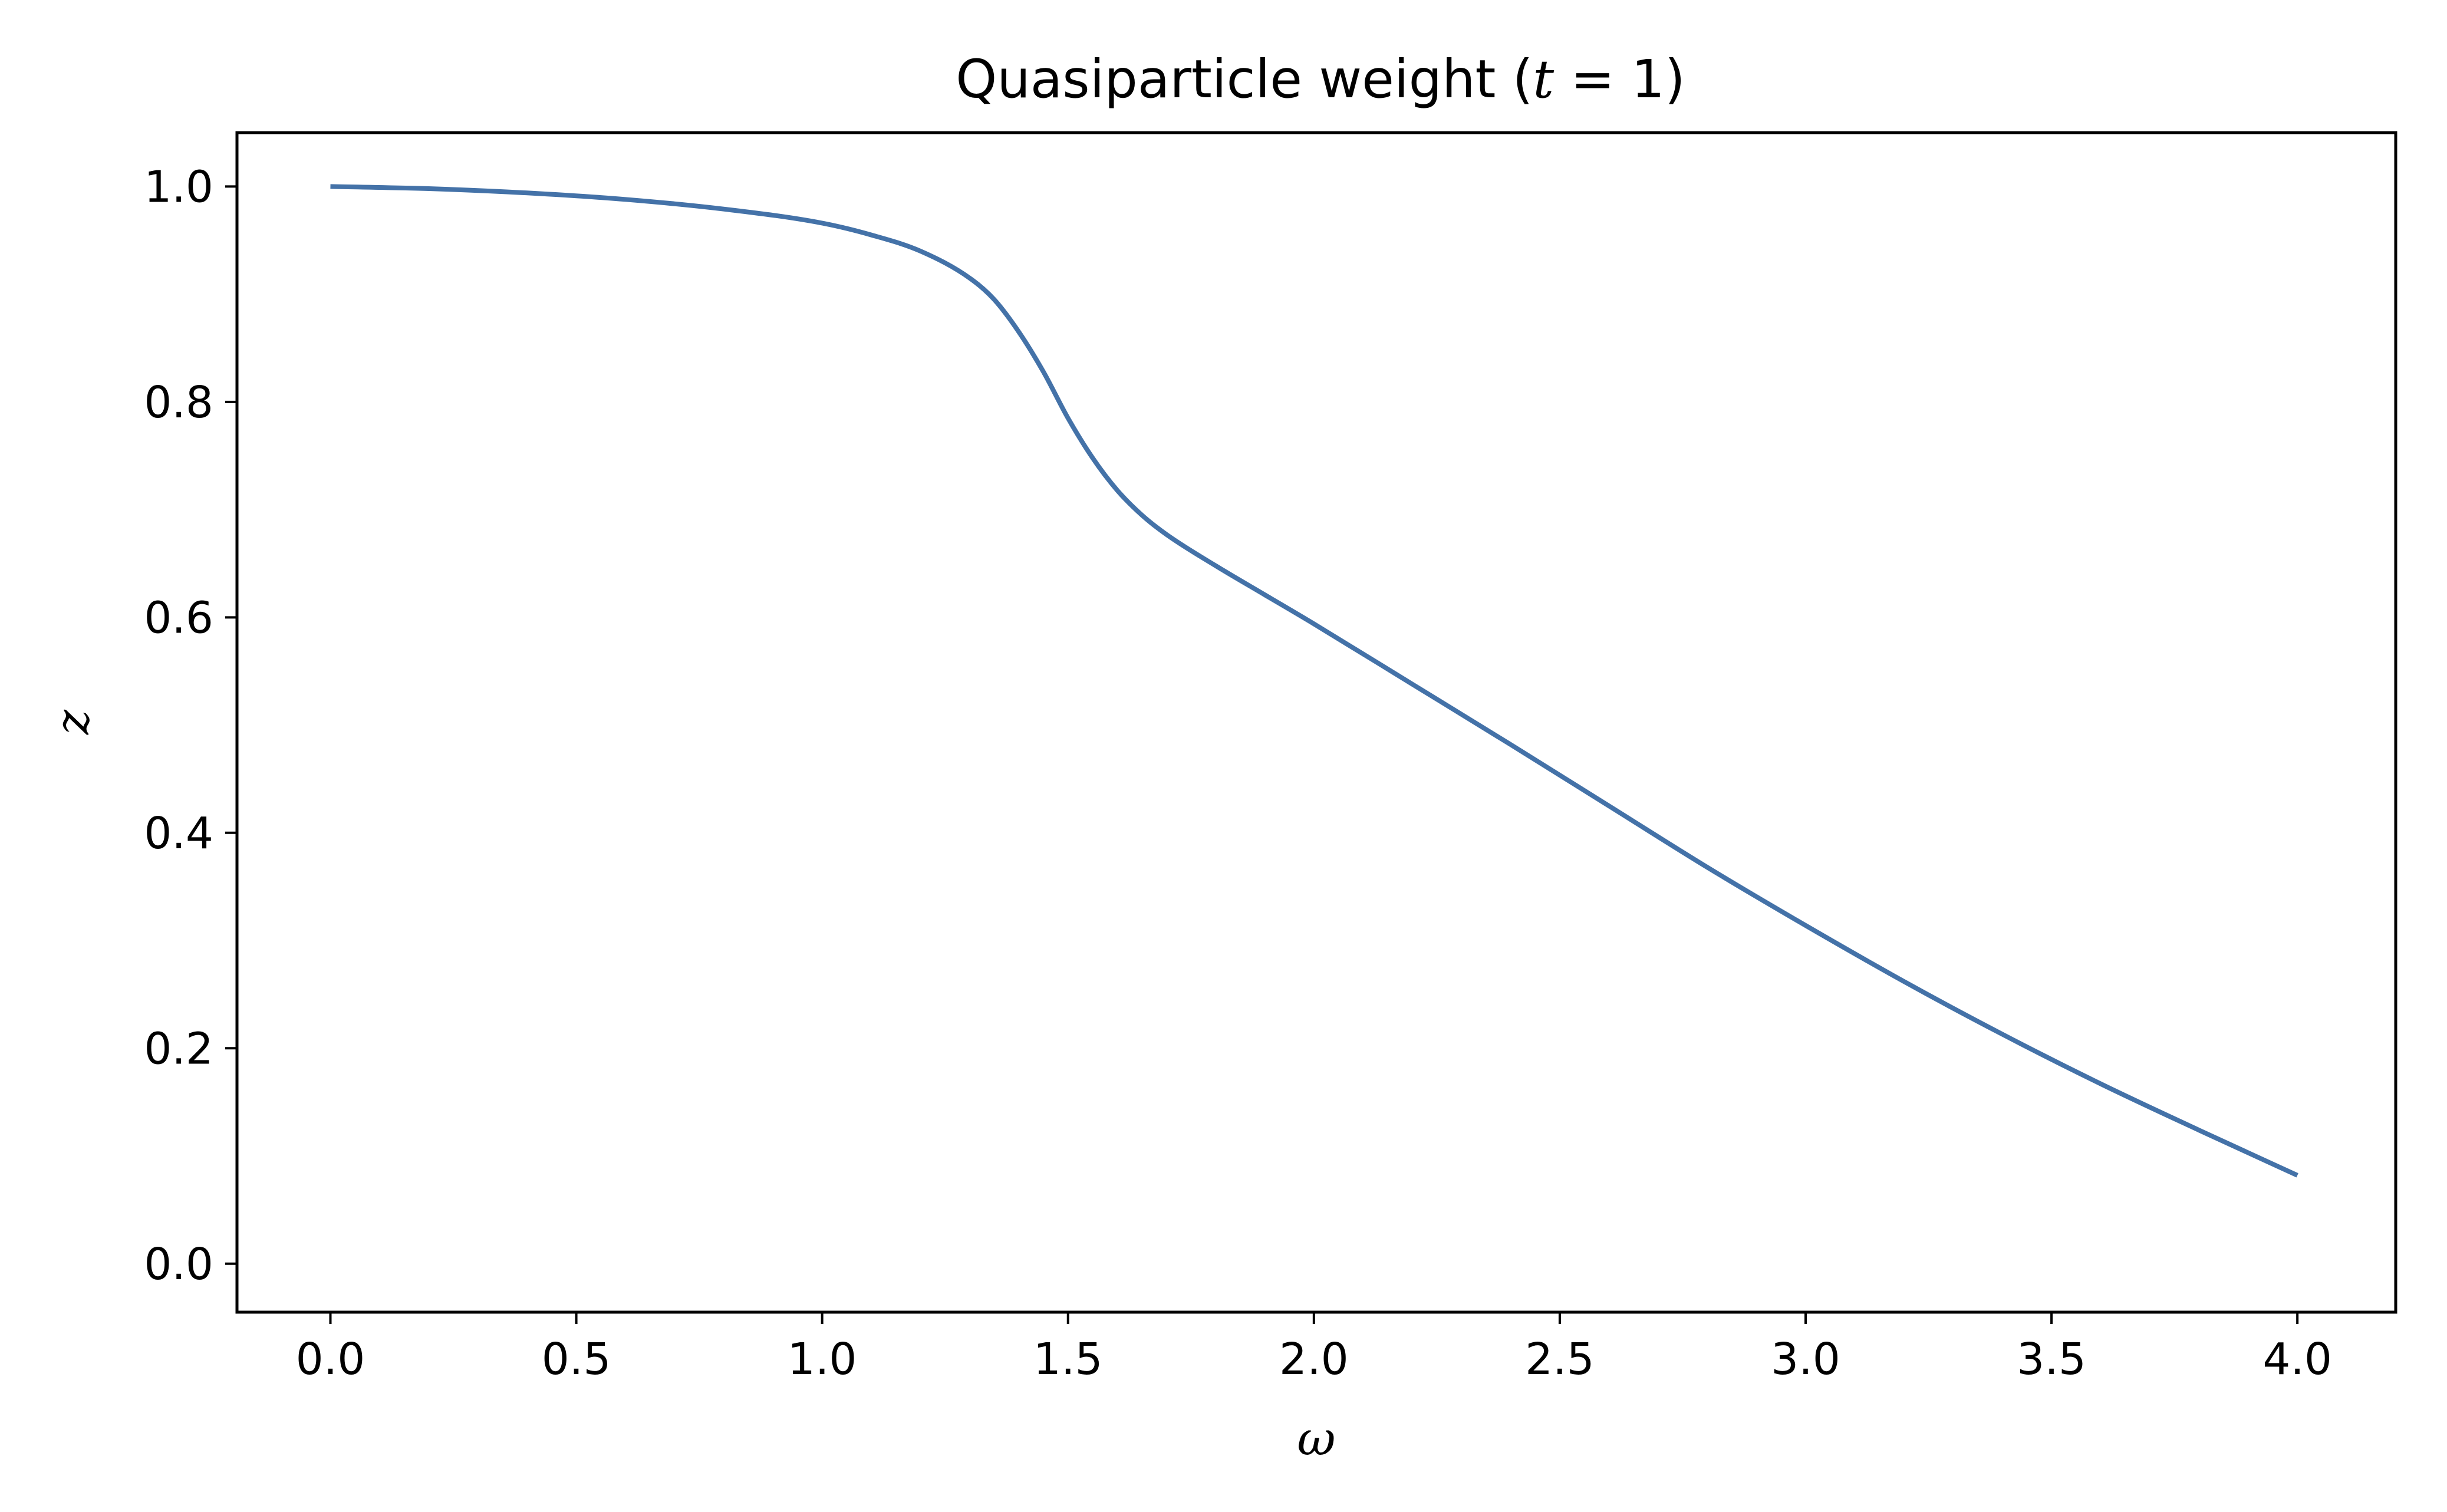 The height and width of the screenshot is (1512, 2447). What do you see at coordinates (2051, 1359) in the screenshot?
I see `x-tick-label: 3.5` at bounding box center [2051, 1359].